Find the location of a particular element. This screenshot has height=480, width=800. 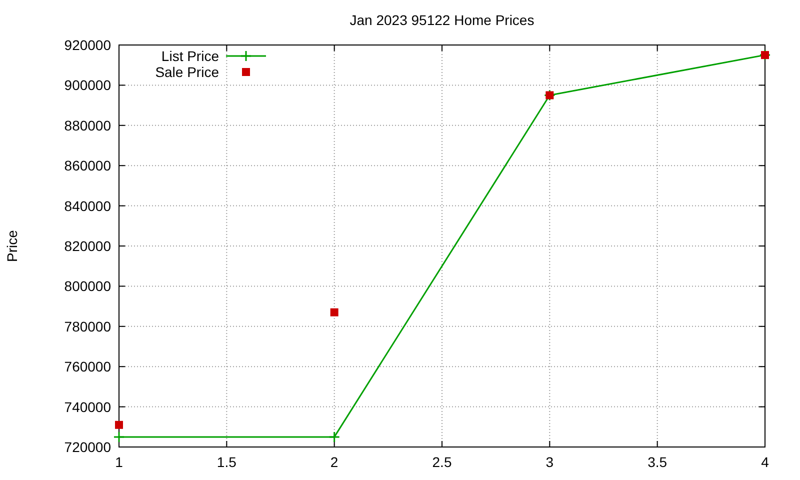

x-tick-label: 3.5 is located at coordinates (658, 462).